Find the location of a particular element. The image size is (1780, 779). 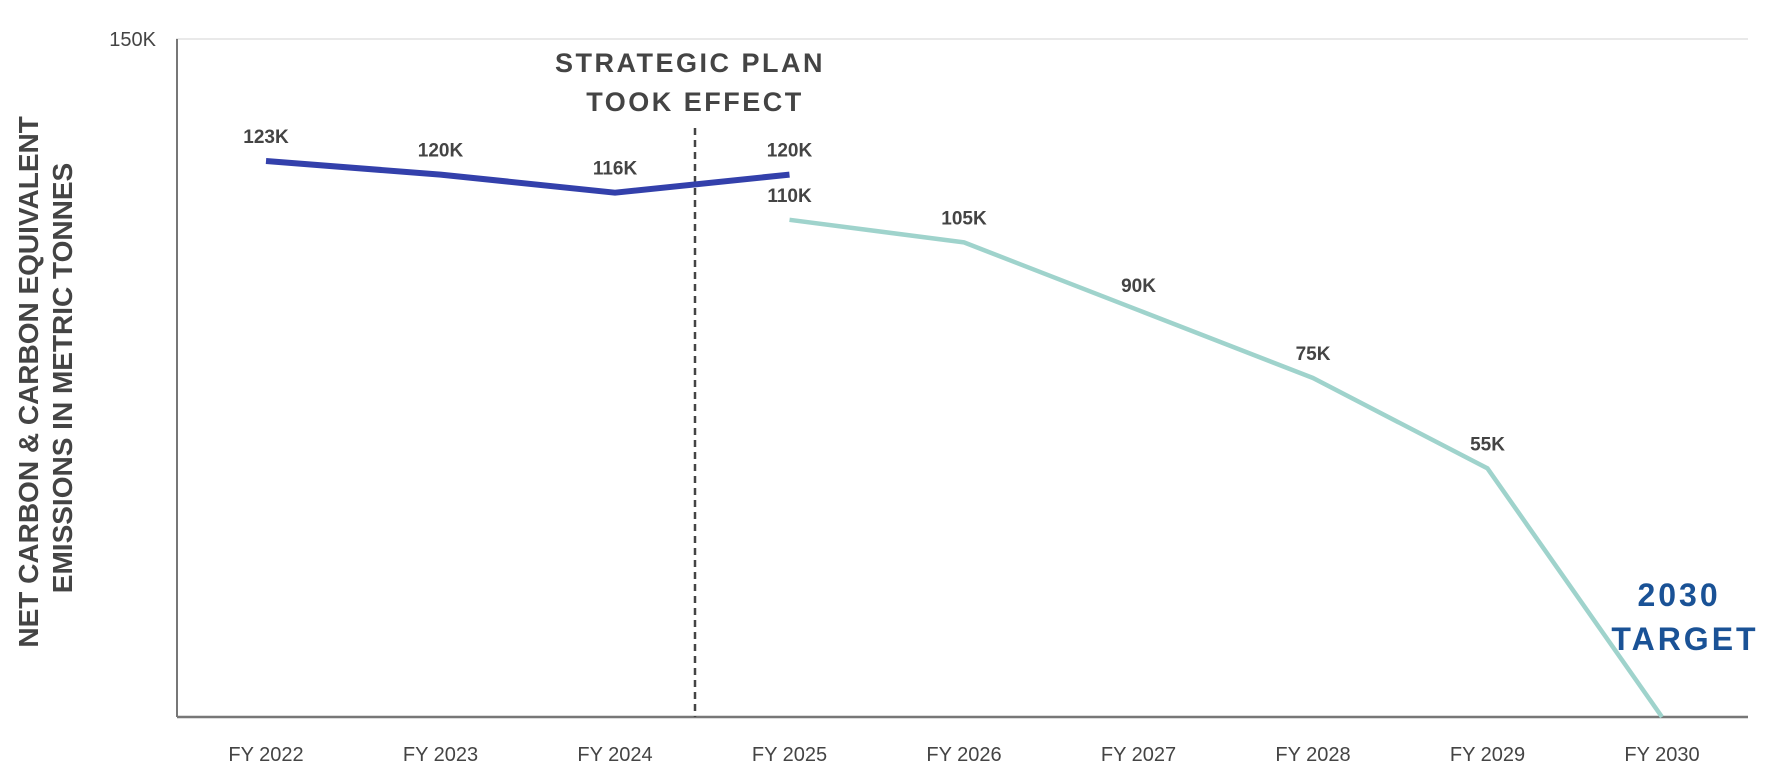

data-label-s1-fy-2024: 116K is located at coordinates (615, 169).